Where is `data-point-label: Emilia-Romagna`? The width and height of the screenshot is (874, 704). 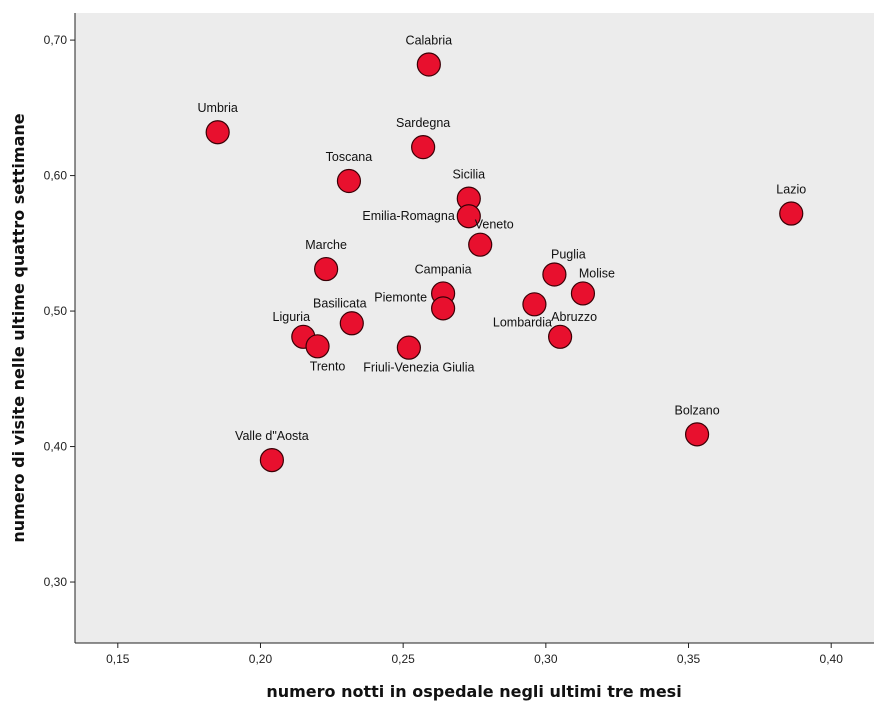
data-point-label: Emilia-Romagna is located at coordinates (408, 216).